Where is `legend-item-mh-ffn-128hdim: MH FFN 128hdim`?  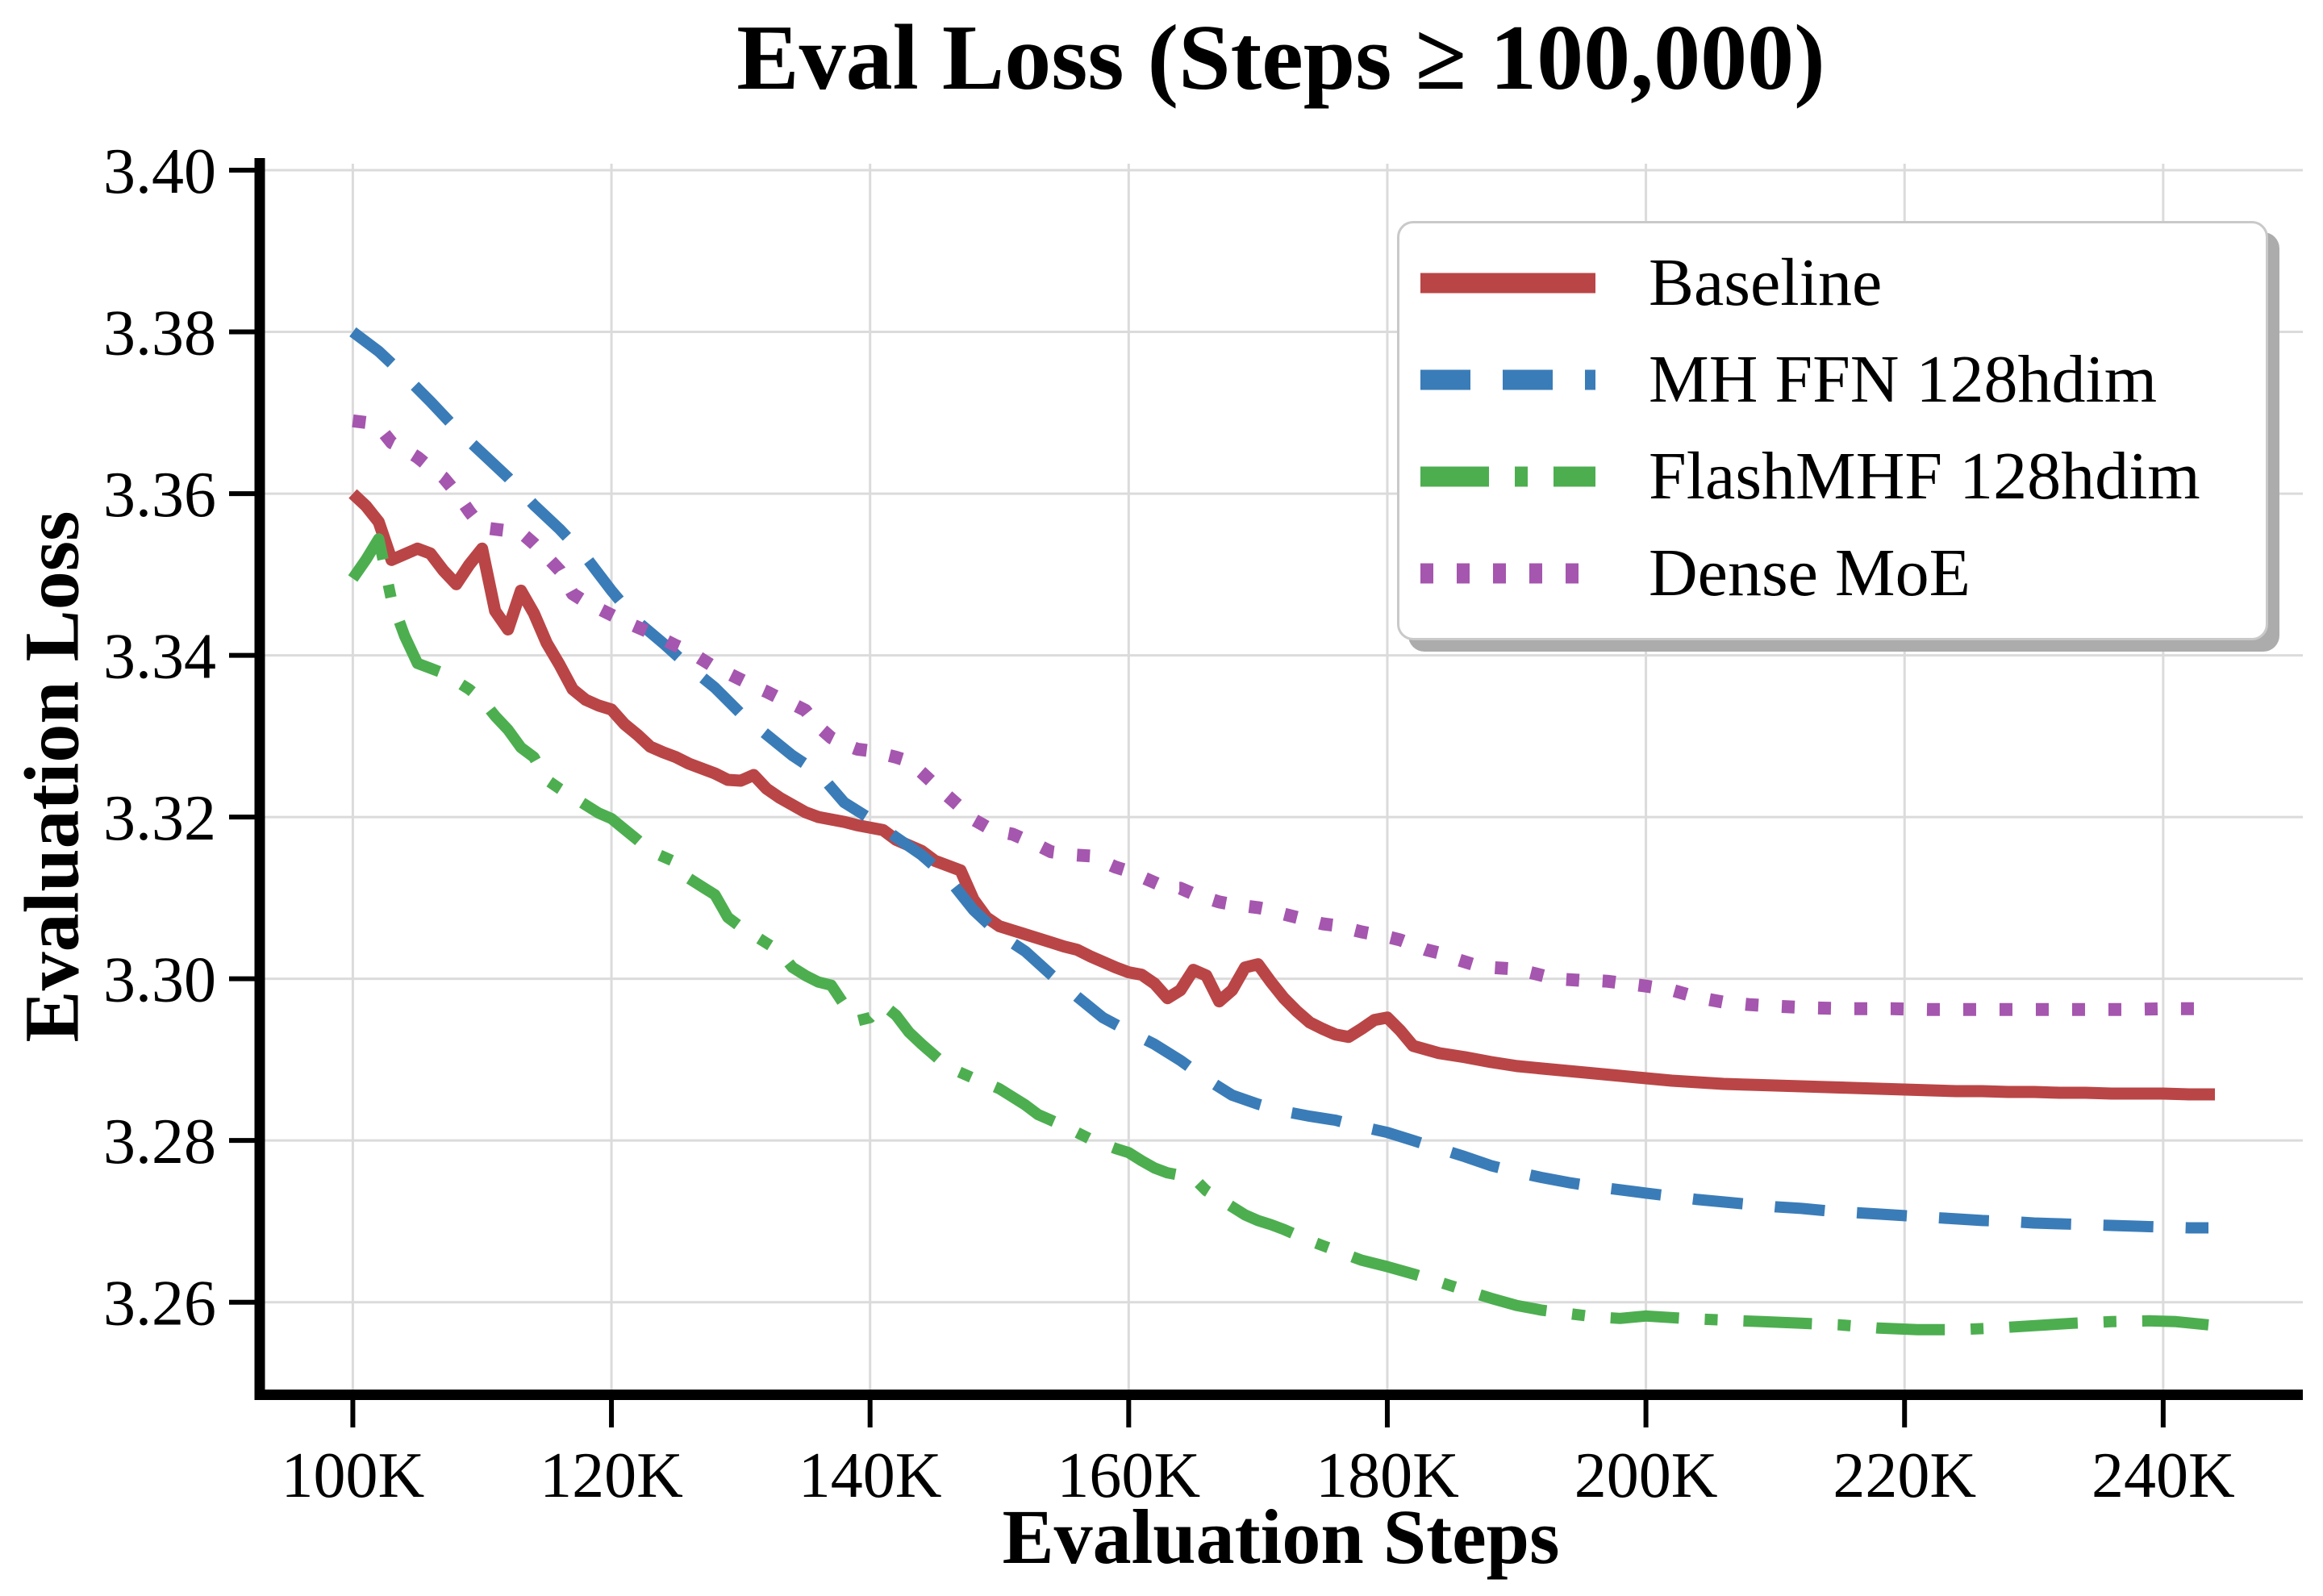 legend-item-mh-ffn-128hdim: MH FFN 128hdim is located at coordinates (1837, 380).